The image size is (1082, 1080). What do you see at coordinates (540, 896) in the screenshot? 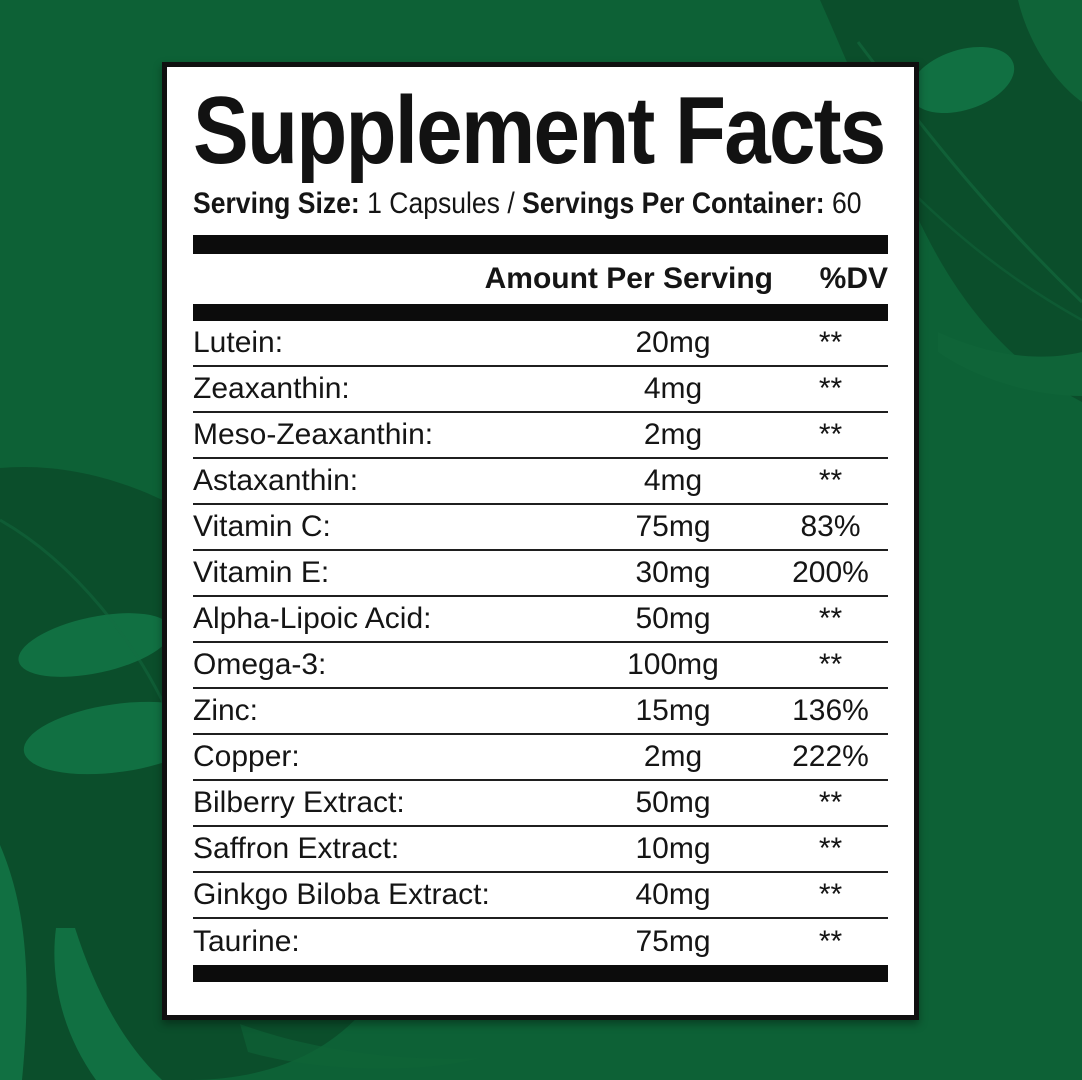
I see `table-row: Ginkgo Biloba Extract: 40mg **` at bounding box center [540, 896].